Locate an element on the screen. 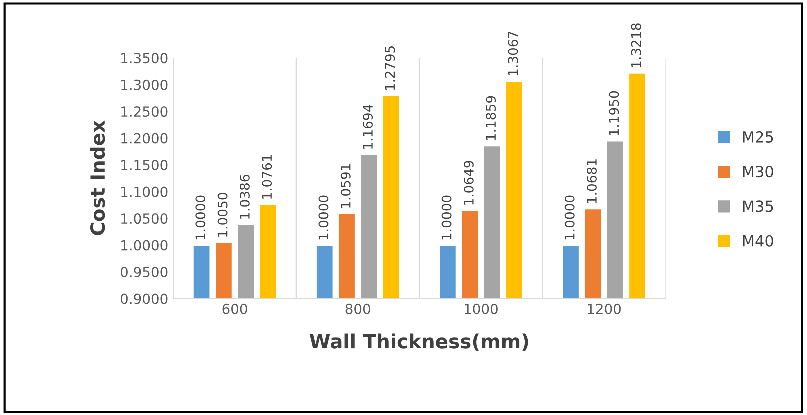 This screenshot has height=415, width=807. x-tick-label: 1200 is located at coordinates (604, 309).